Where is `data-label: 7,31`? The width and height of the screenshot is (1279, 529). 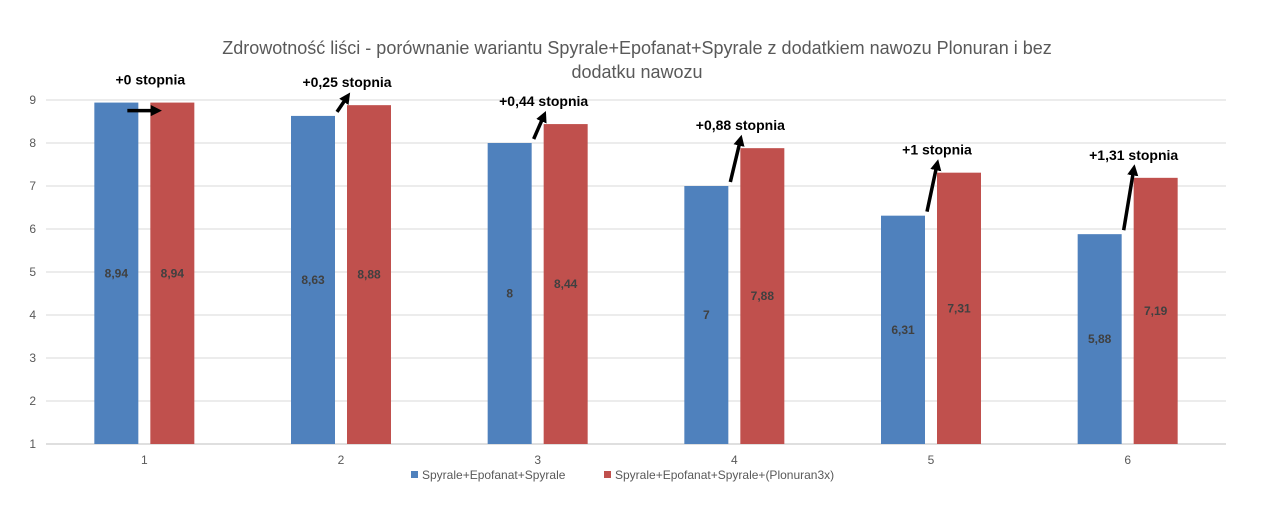
data-label: 7,31 is located at coordinates (959, 308).